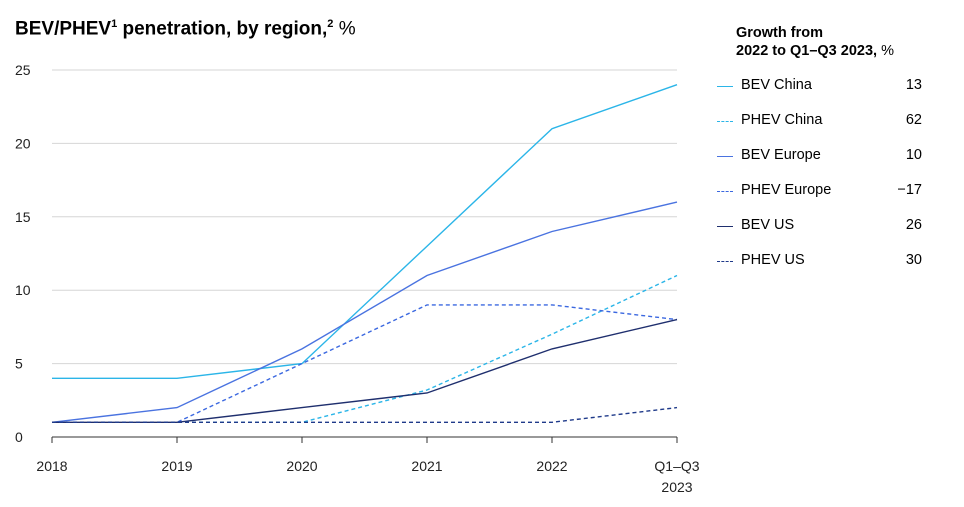 The width and height of the screenshot is (964, 507). I want to click on title-footnote-2: 2, so click(330, 24).